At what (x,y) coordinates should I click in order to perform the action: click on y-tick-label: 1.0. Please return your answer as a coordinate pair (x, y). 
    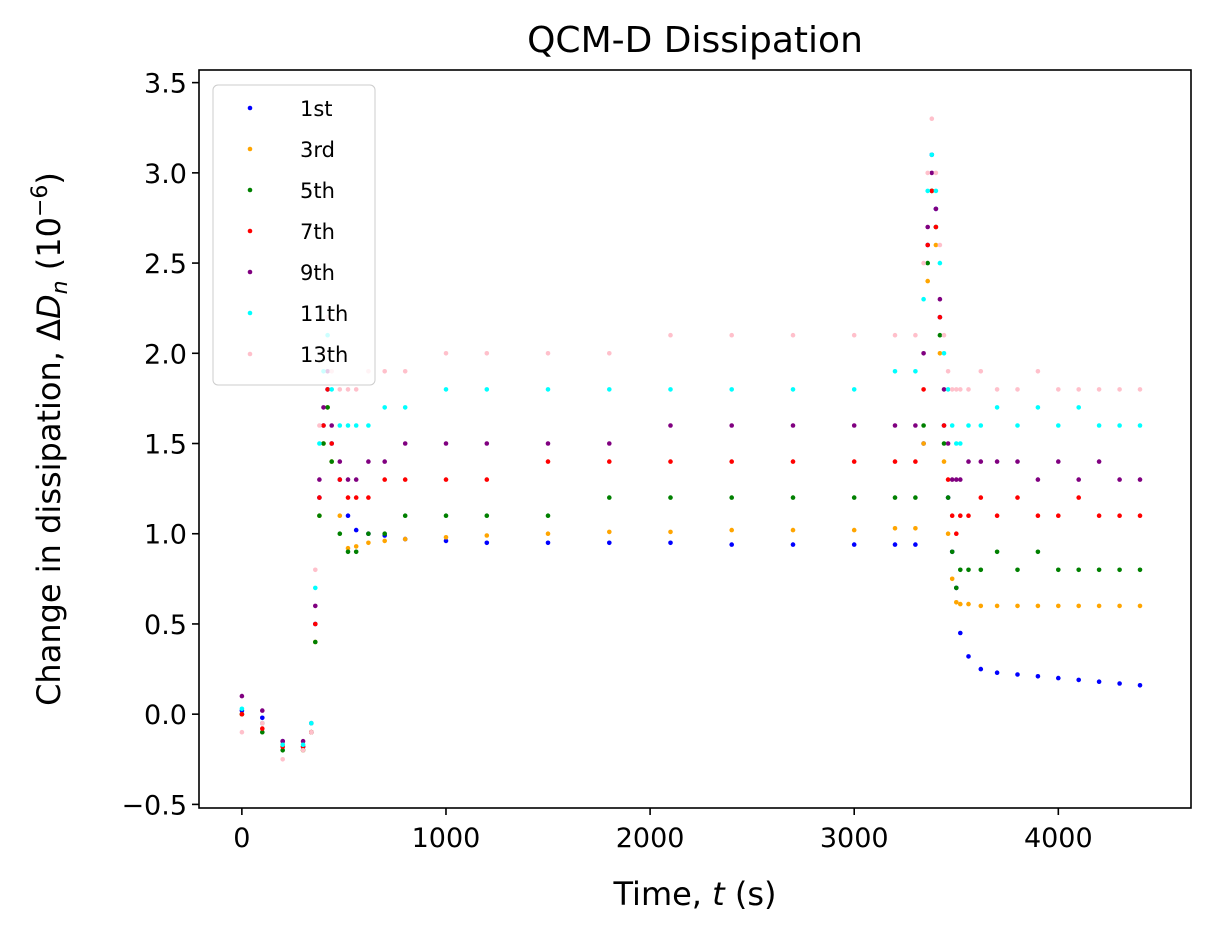
    Looking at the image, I should click on (165, 535).